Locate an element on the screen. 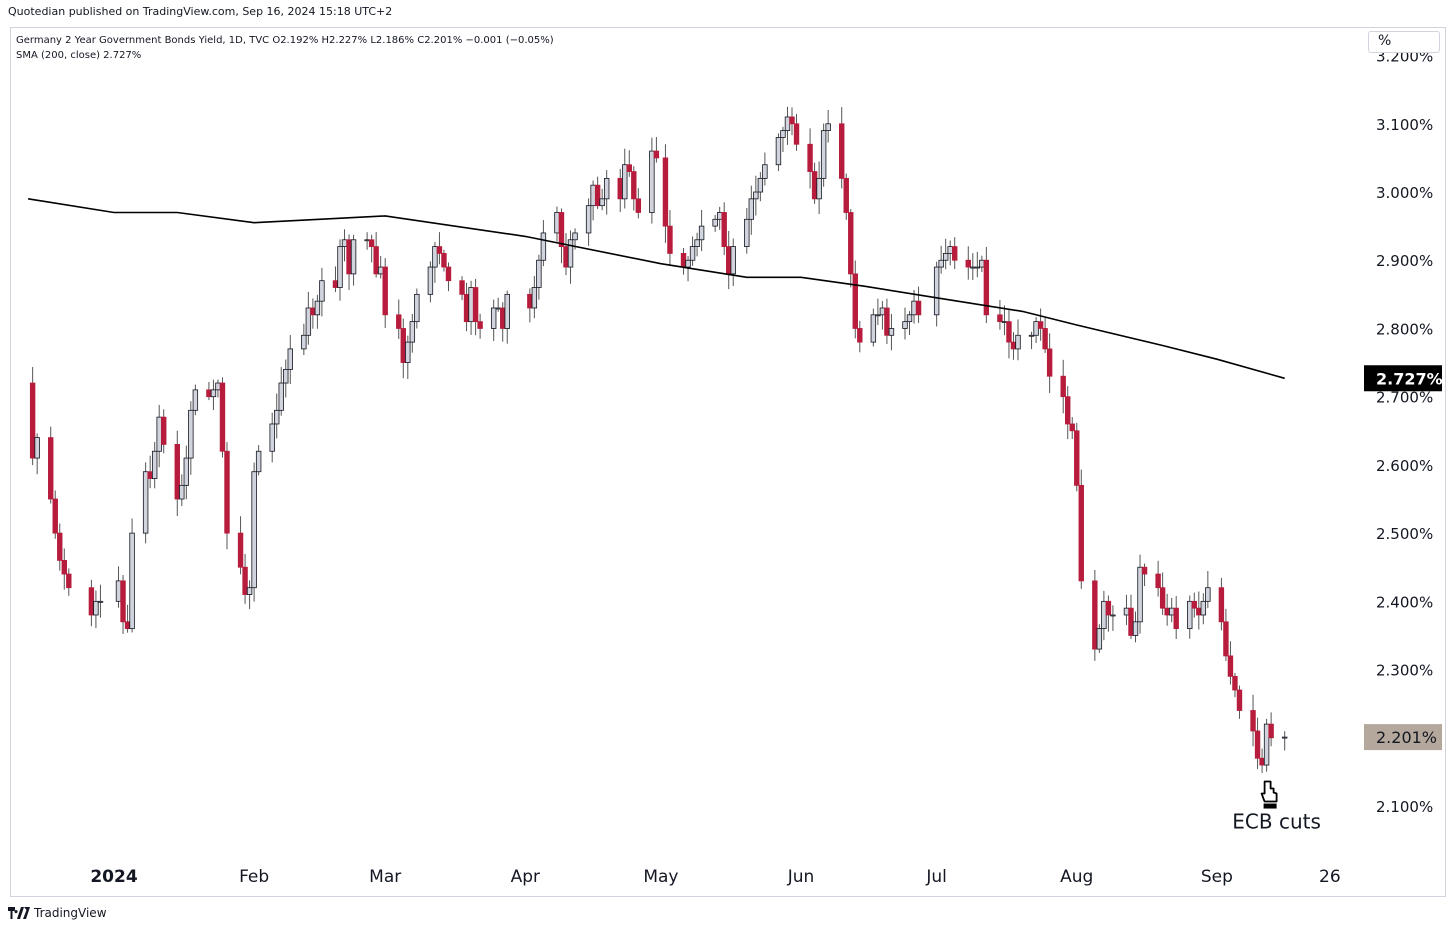 This screenshot has width=1456, height=931. time-tick-label: Feb is located at coordinates (254, 877).